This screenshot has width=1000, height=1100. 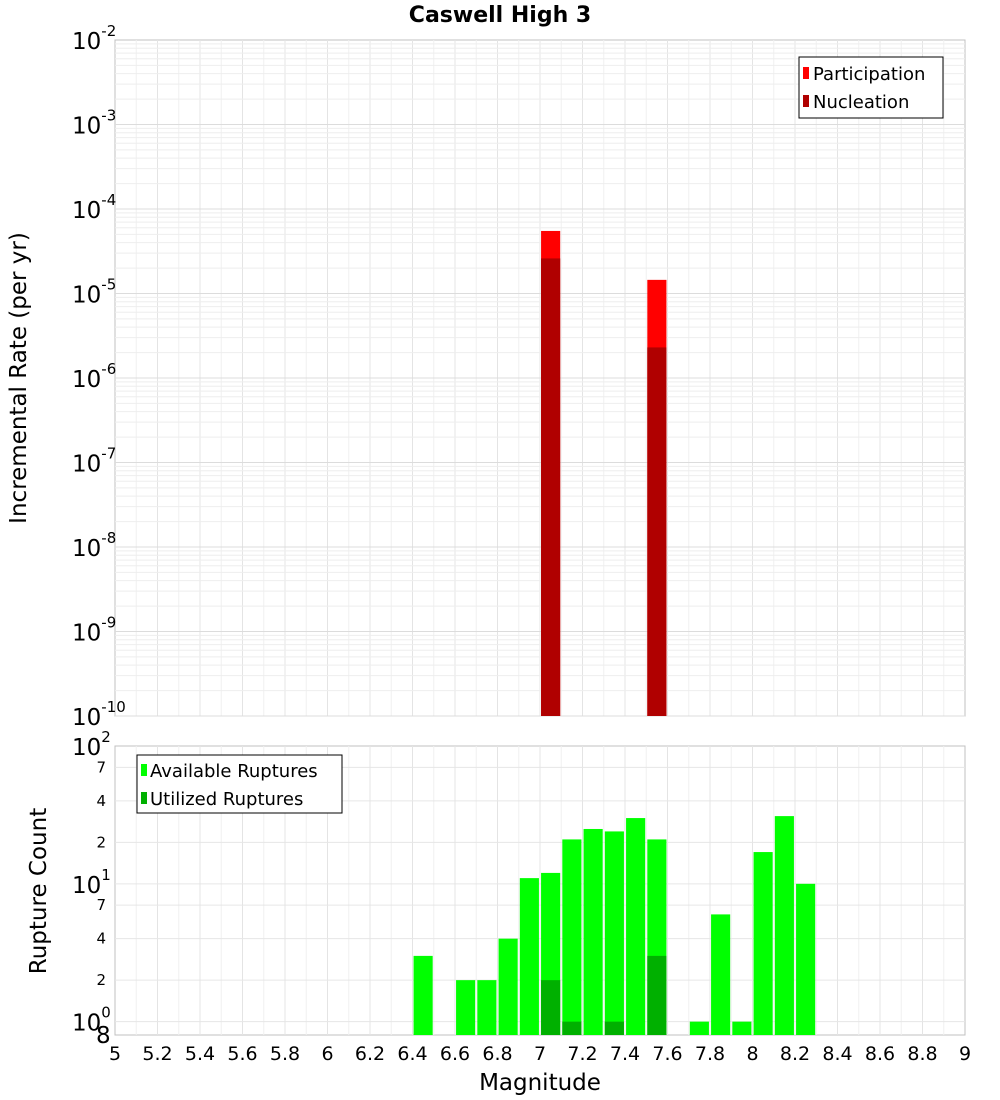 I want to click on bottom-legend-box, so click(x=239, y=784).